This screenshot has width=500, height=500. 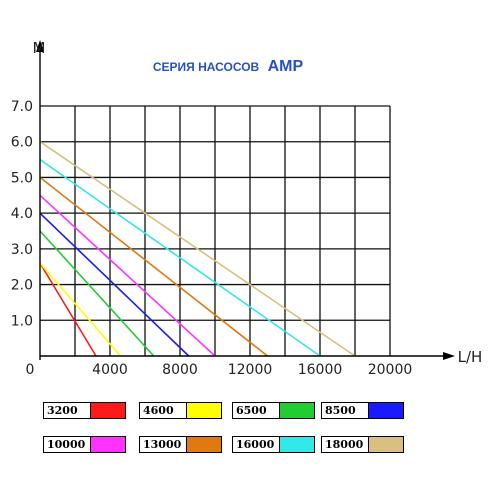 I want to click on y-tick-label: 2.0, so click(x=22, y=286).